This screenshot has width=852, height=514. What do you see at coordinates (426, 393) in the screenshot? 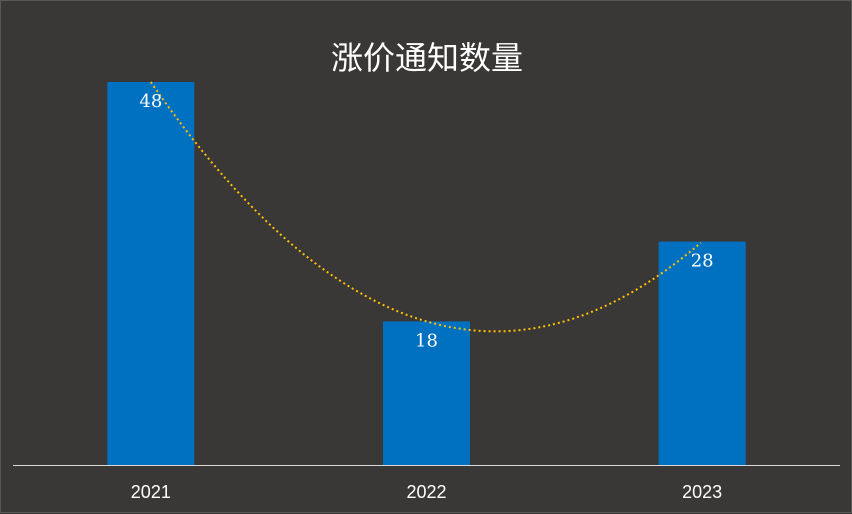
I see `bar-2022` at bounding box center [426, 393].